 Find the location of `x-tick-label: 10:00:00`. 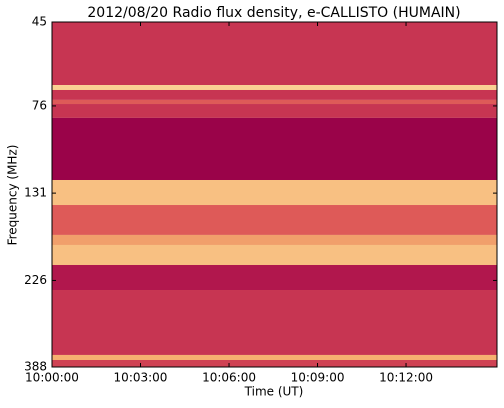

x-tick-label: 10:00:00 is located at coordinates (52, 378).